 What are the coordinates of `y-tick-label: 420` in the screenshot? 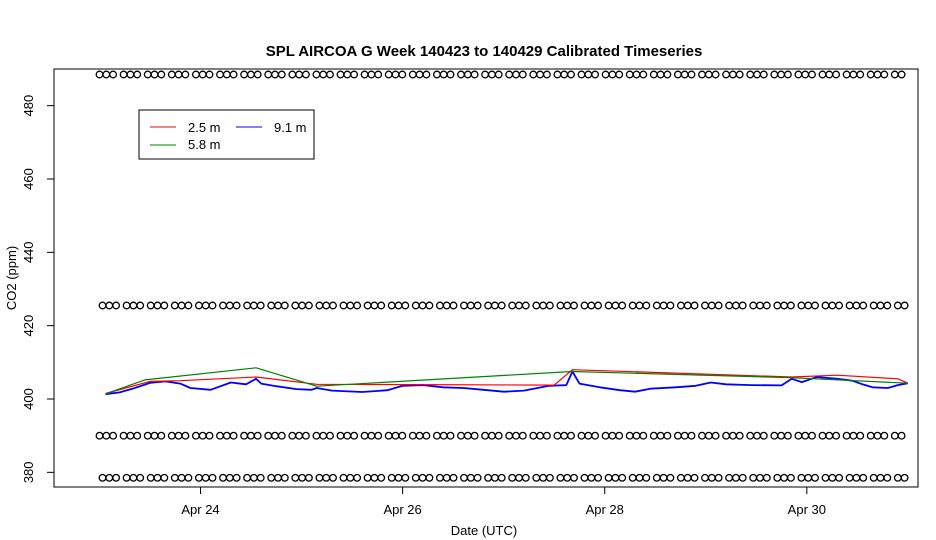 It's located at (28, 326).